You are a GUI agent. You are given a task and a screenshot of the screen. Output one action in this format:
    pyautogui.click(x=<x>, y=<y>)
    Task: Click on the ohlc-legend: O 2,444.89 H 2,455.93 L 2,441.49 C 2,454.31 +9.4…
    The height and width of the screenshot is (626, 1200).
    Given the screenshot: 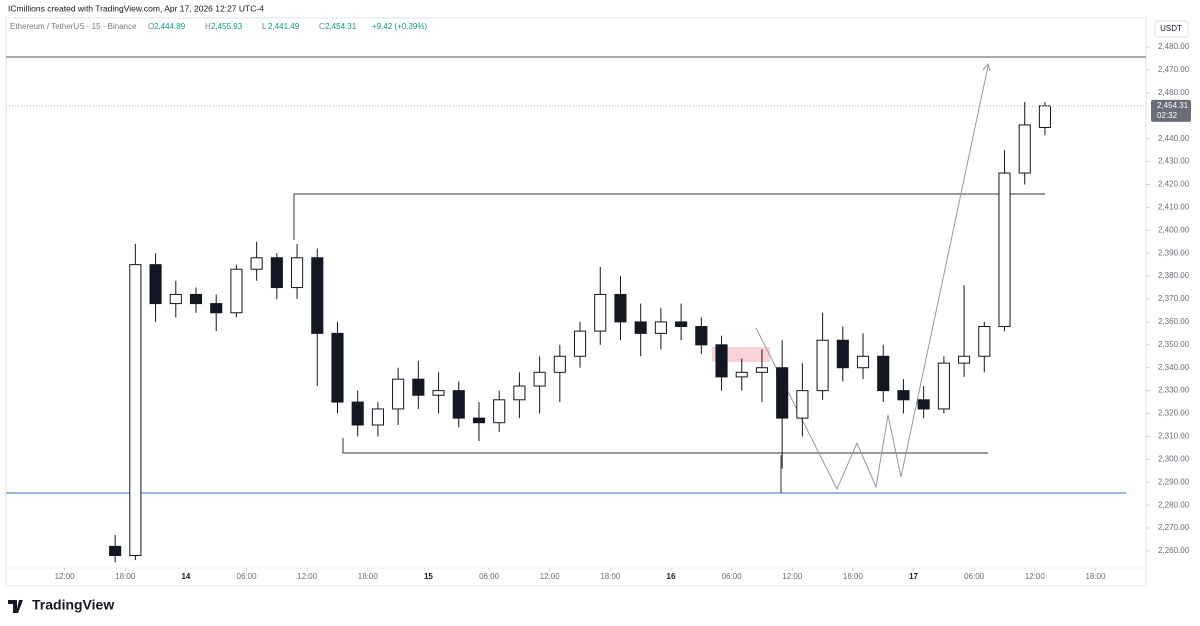 What is the action you would take?
    pyautogui.click(x=287, y=26)
    